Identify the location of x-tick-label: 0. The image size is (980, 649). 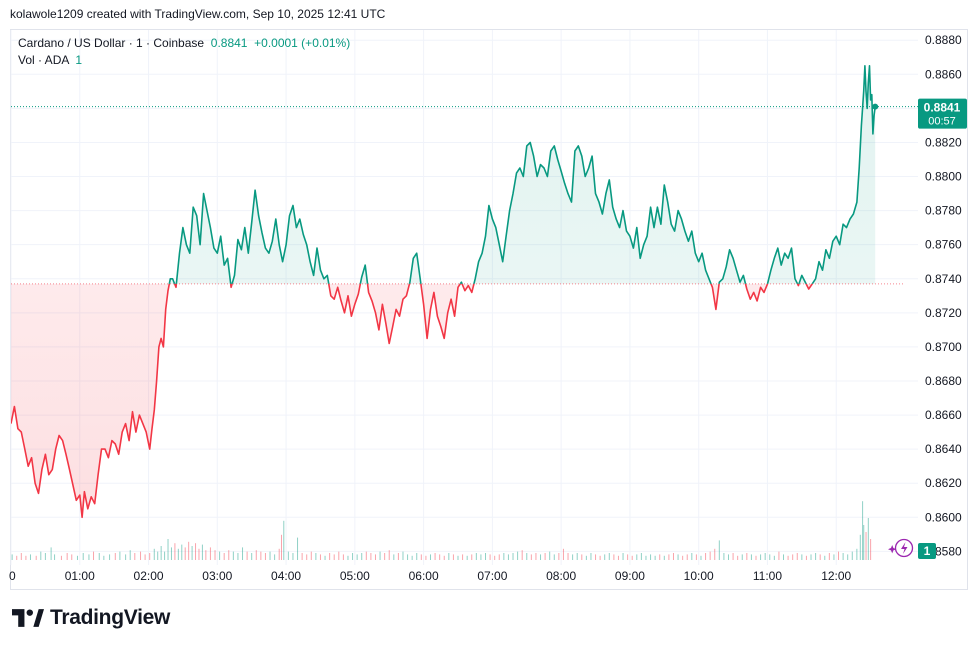
(12, 576).